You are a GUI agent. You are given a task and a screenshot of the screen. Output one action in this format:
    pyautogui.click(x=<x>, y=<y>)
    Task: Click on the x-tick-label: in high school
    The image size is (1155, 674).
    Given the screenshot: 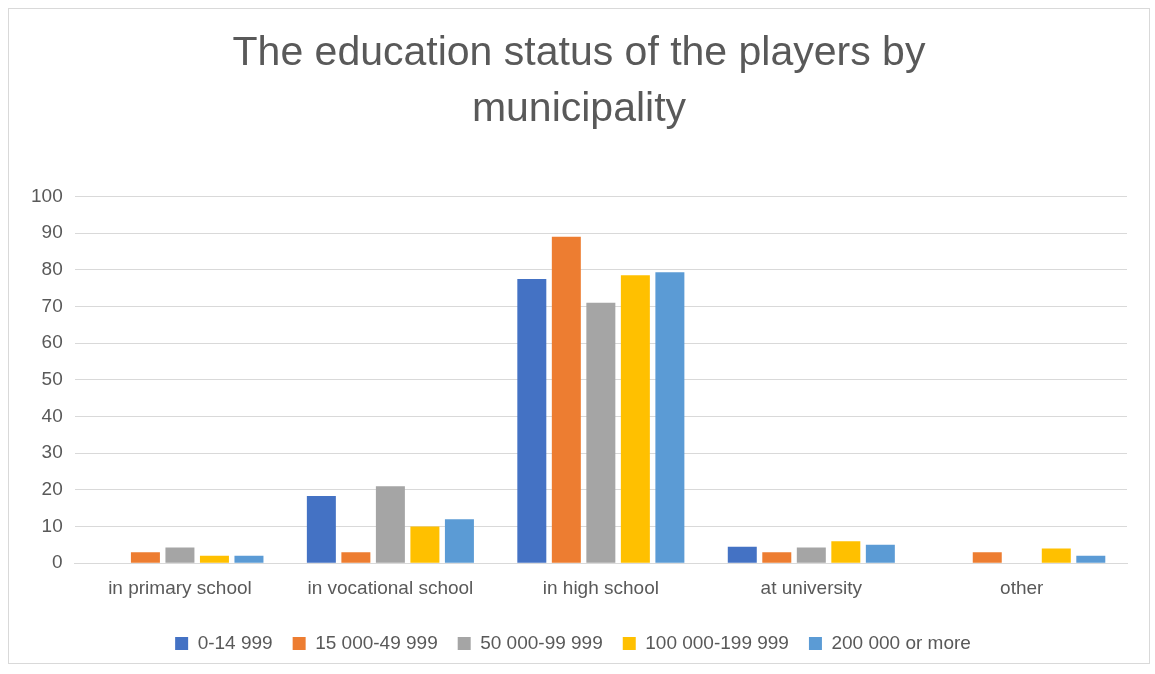 What is the action you would take?
    pyautogui.click(x=600, y=587)
    